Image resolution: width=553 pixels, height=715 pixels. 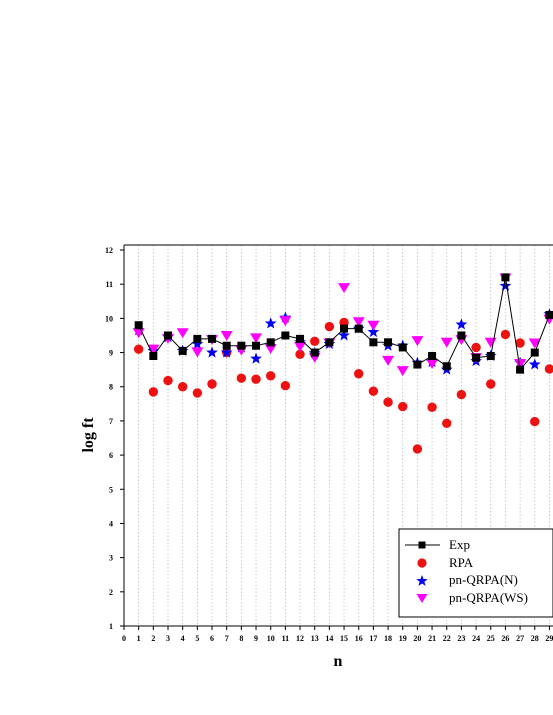 I want to click on x-tick-label: 16, so click(x=359, y=638).